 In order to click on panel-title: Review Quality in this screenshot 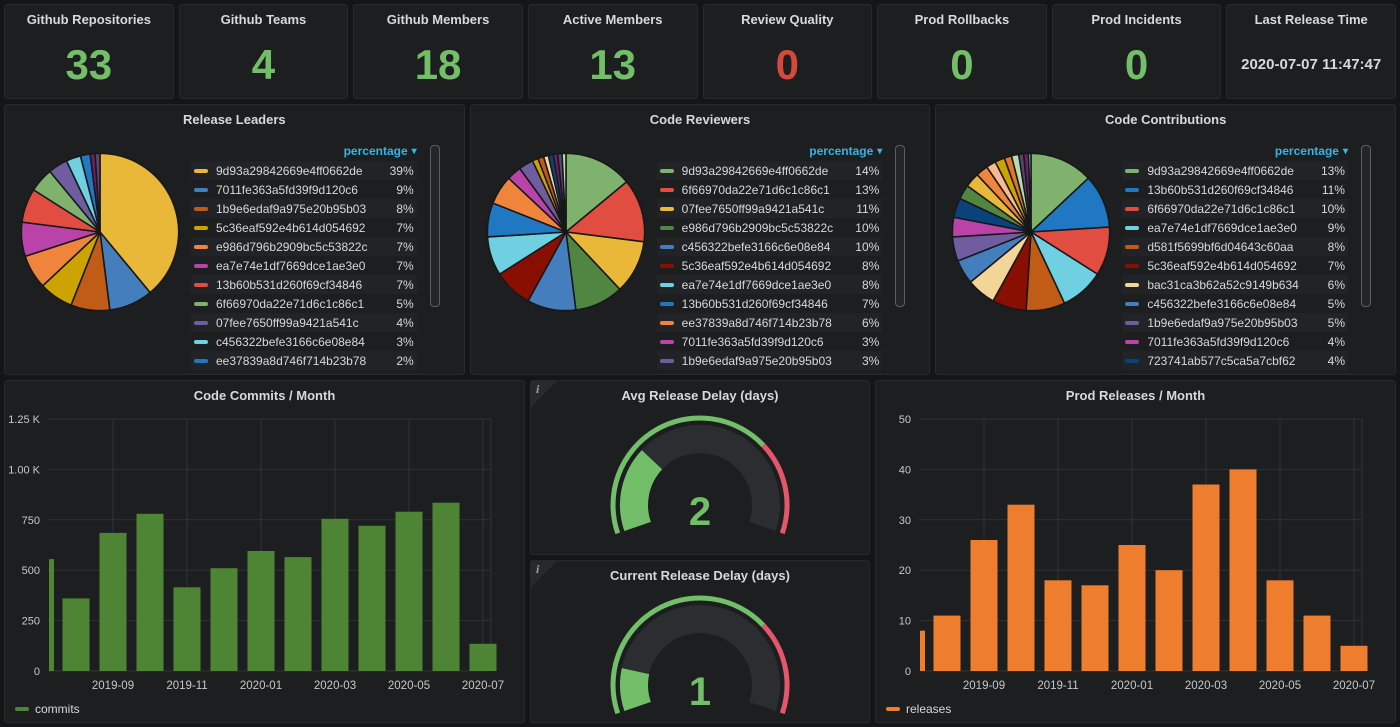, I will do `click(787, 19)`.